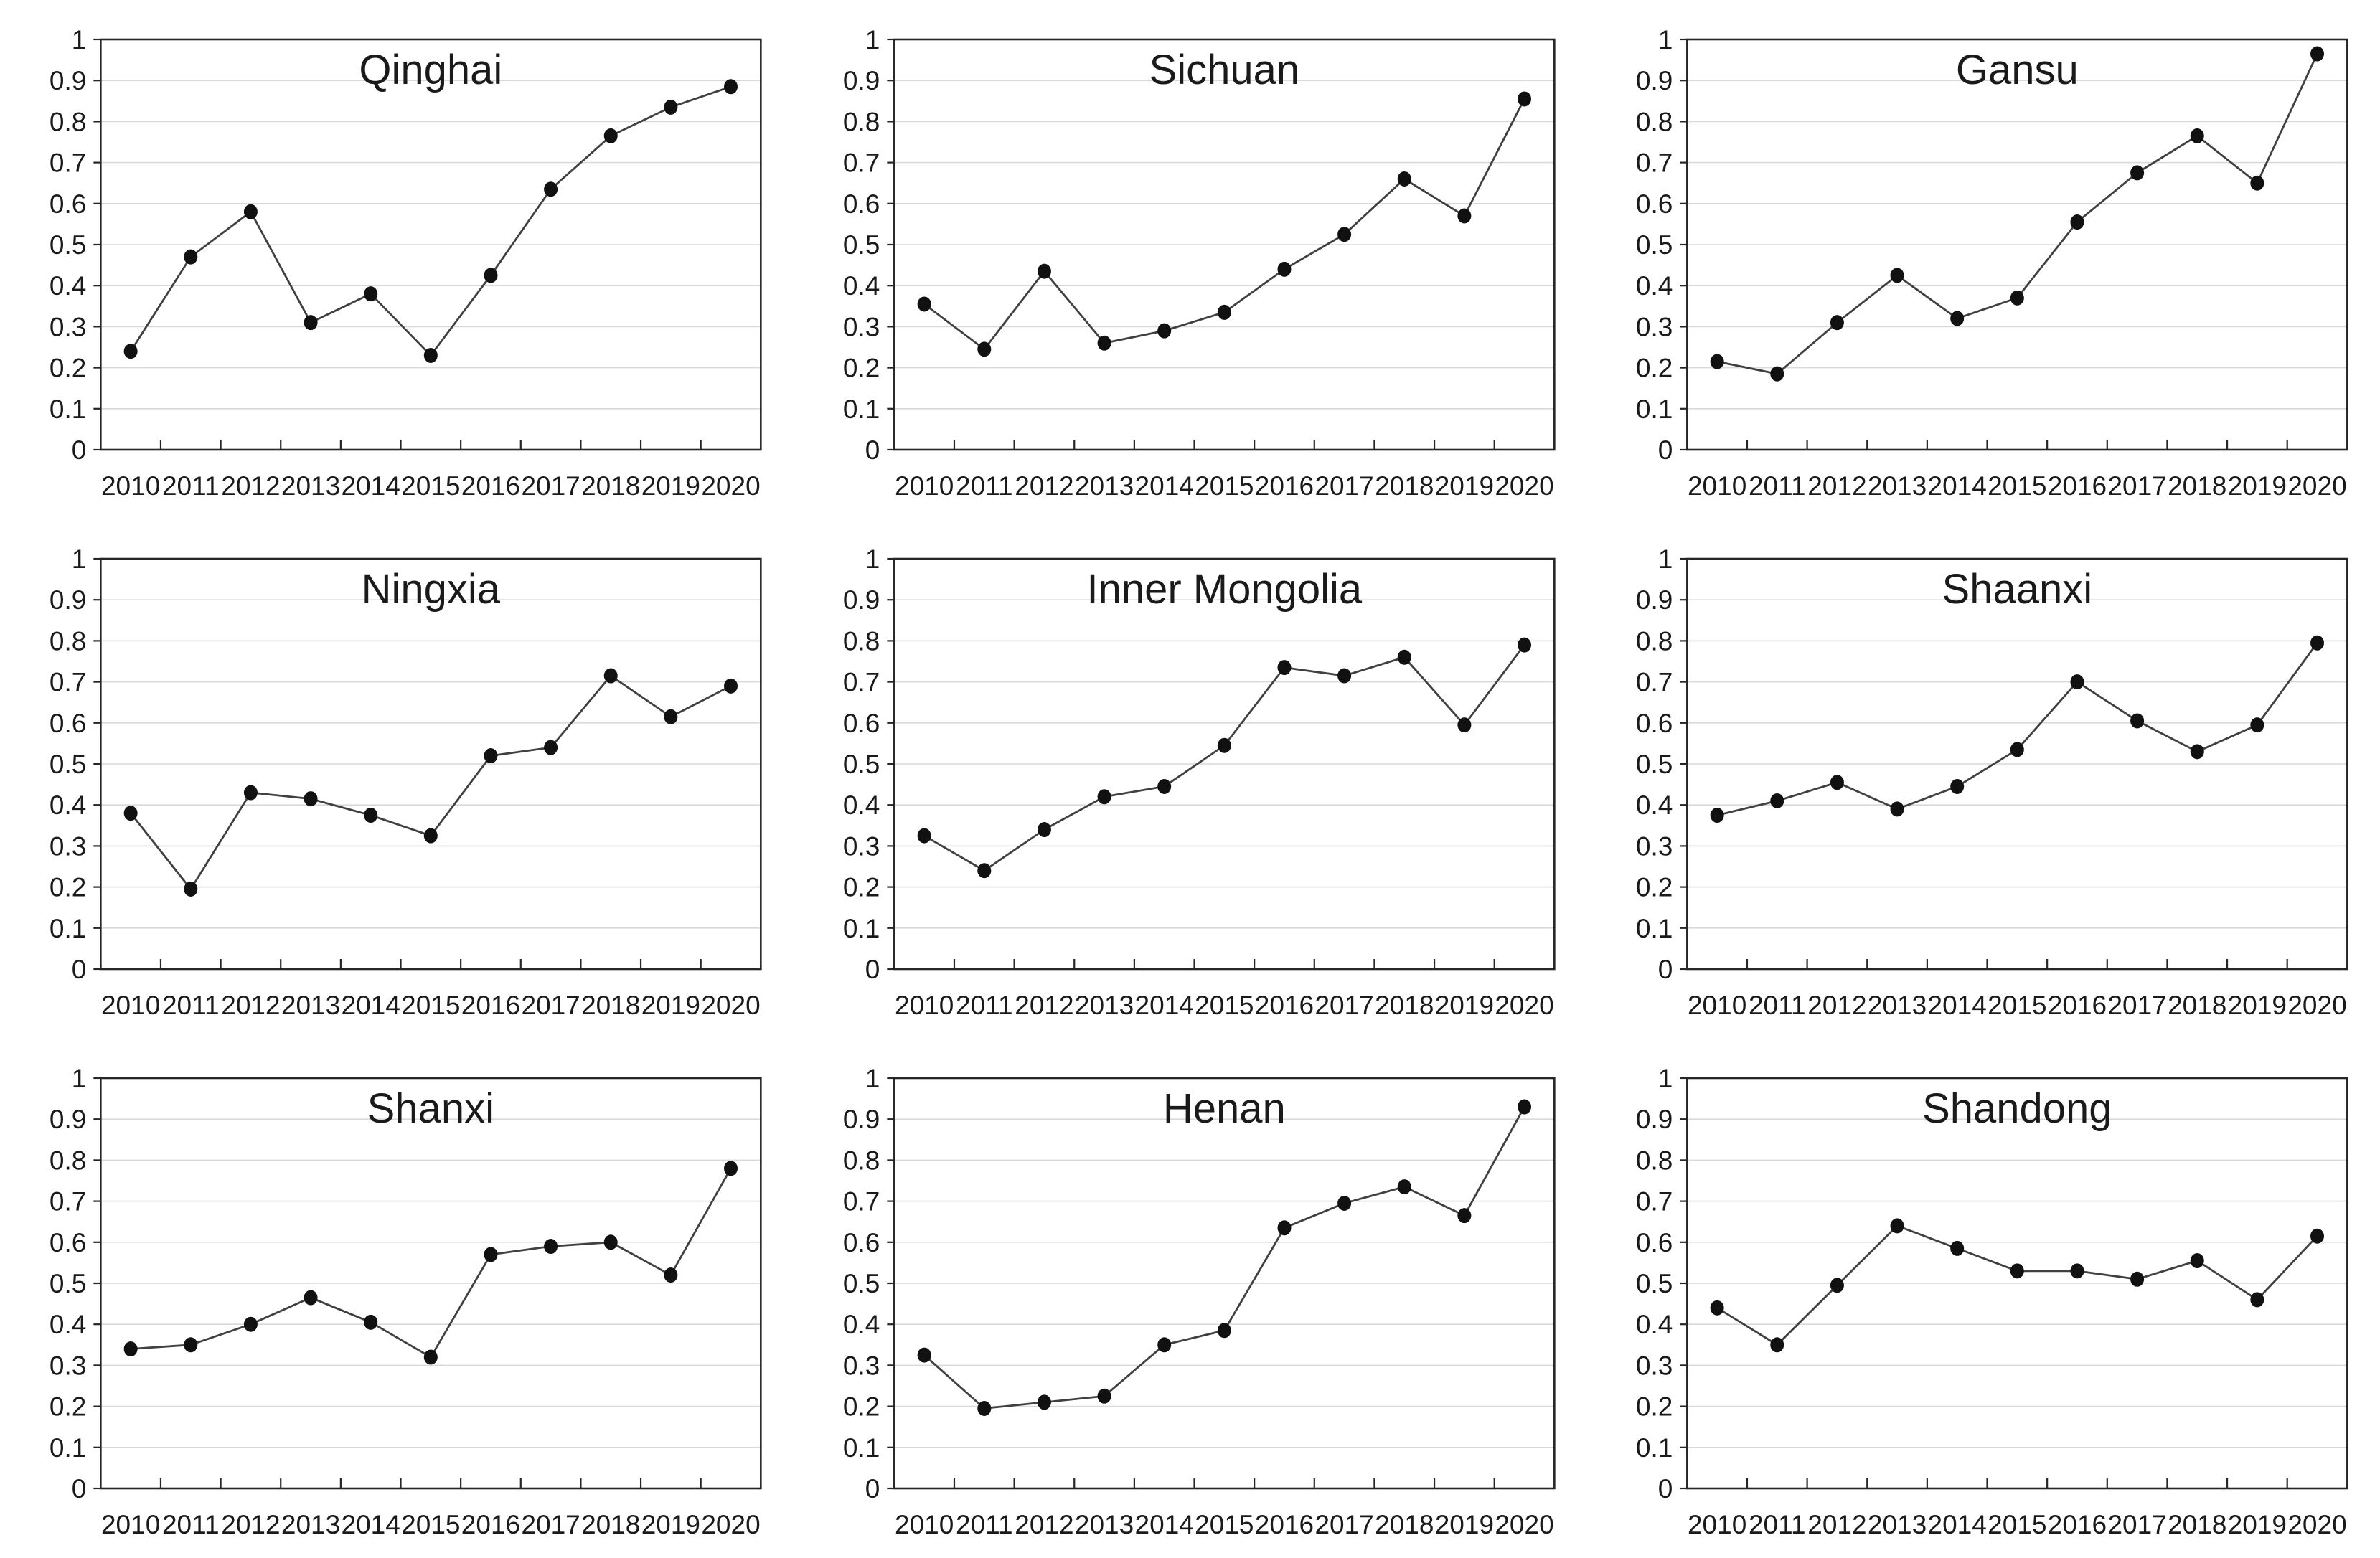 This screenshot has width=2380, height=1558. Describe the element at coordinates (1224, 589) in the screenshot. I see `chart-title: Inner Mongolia` at that location.